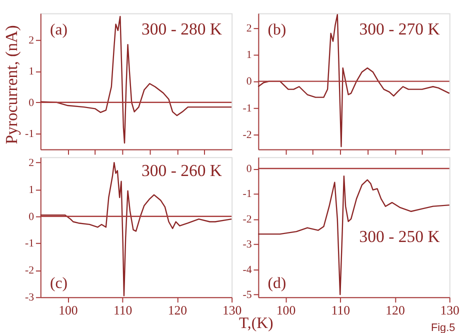 This screenshot has width=474, height=333. I want to click on annotation: 300 - 270 K, so click(399, 29).